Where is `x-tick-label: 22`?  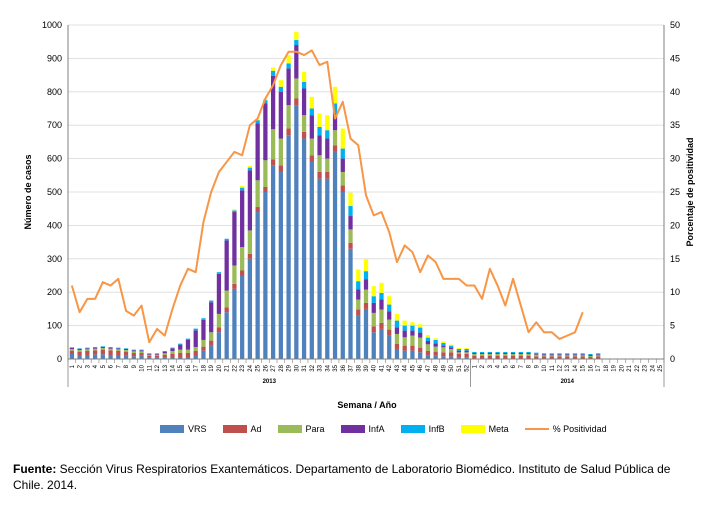 x-tick-label: 22 is located at coordinates (235, 367).